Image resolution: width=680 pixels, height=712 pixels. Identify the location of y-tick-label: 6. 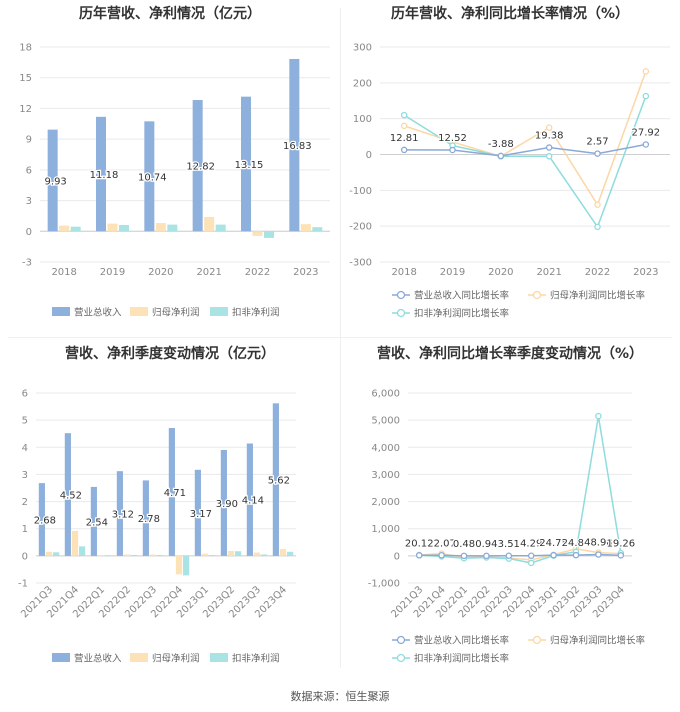
(29, 170).